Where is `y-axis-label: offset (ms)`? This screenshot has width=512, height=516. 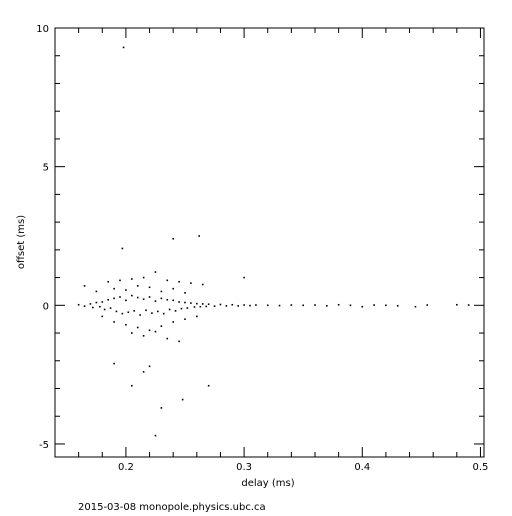 y-axis-label: offset (ms) is located at coordinates (21, 242).